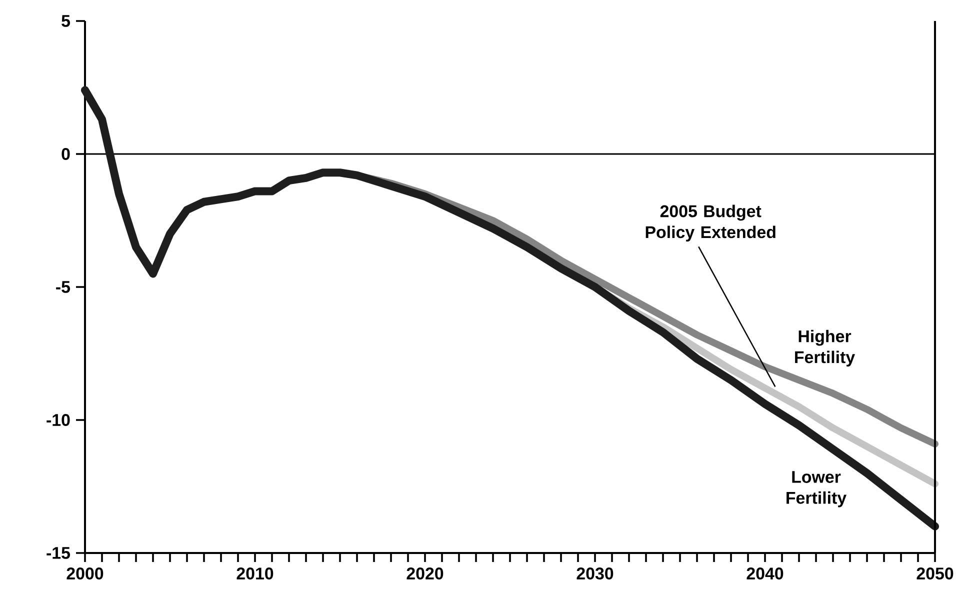  What do you see at coordinates (595, 574) in the screenshot?
I see `x-tick-label: 2030` at bounding box center [595, 574].